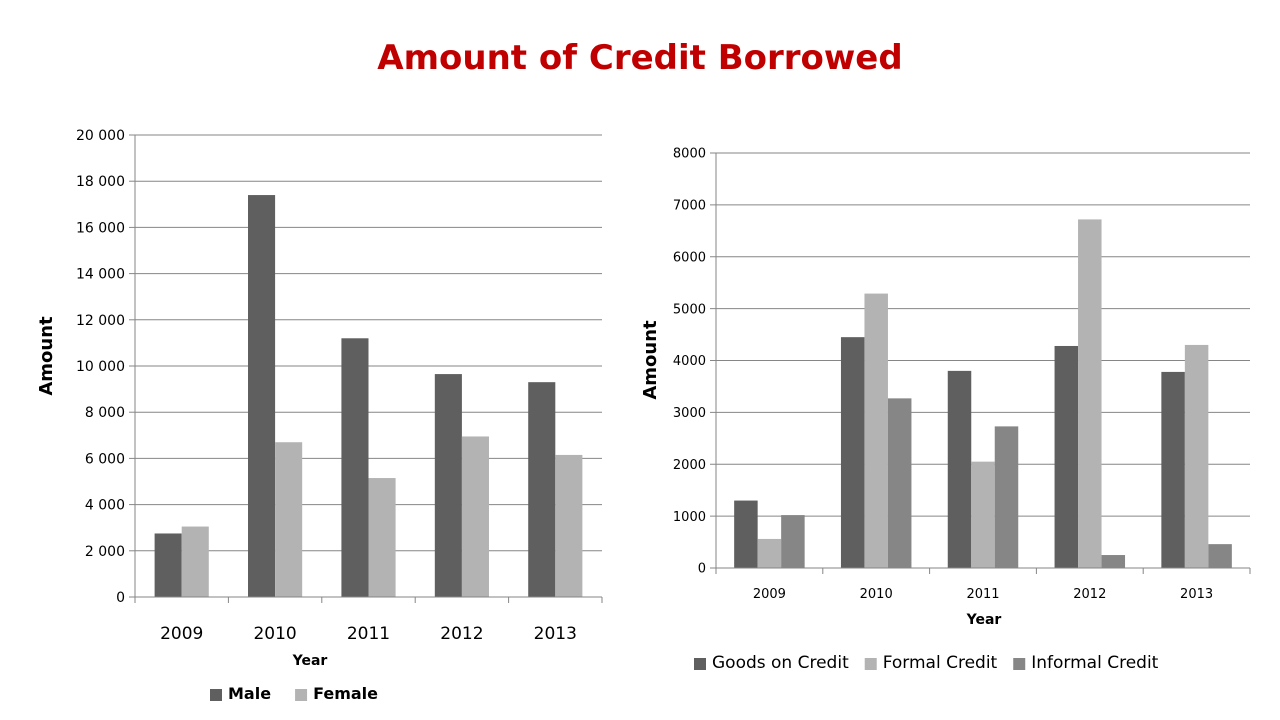 Image resolution: width=1280 pixels, height=720 pixels. I want to click on legend-swatch-informal-credit, so click(1019, 664).